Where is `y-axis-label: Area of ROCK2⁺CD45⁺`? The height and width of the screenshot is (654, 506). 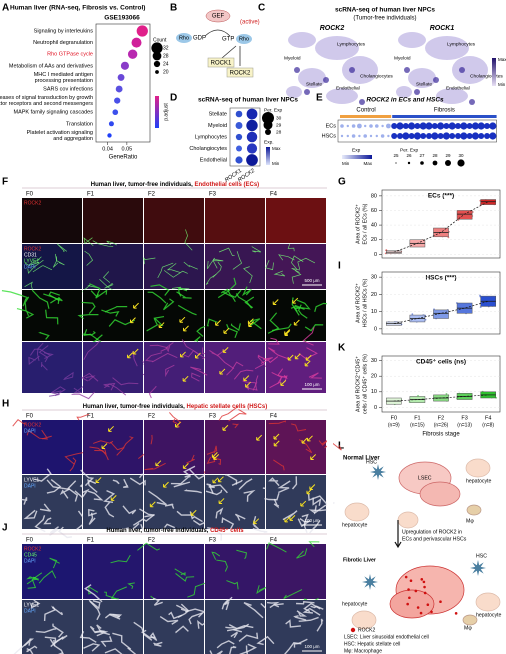 y-axis-label: Area of ROCK2⁺CD45⁺ is located at coordinates (358, 384).